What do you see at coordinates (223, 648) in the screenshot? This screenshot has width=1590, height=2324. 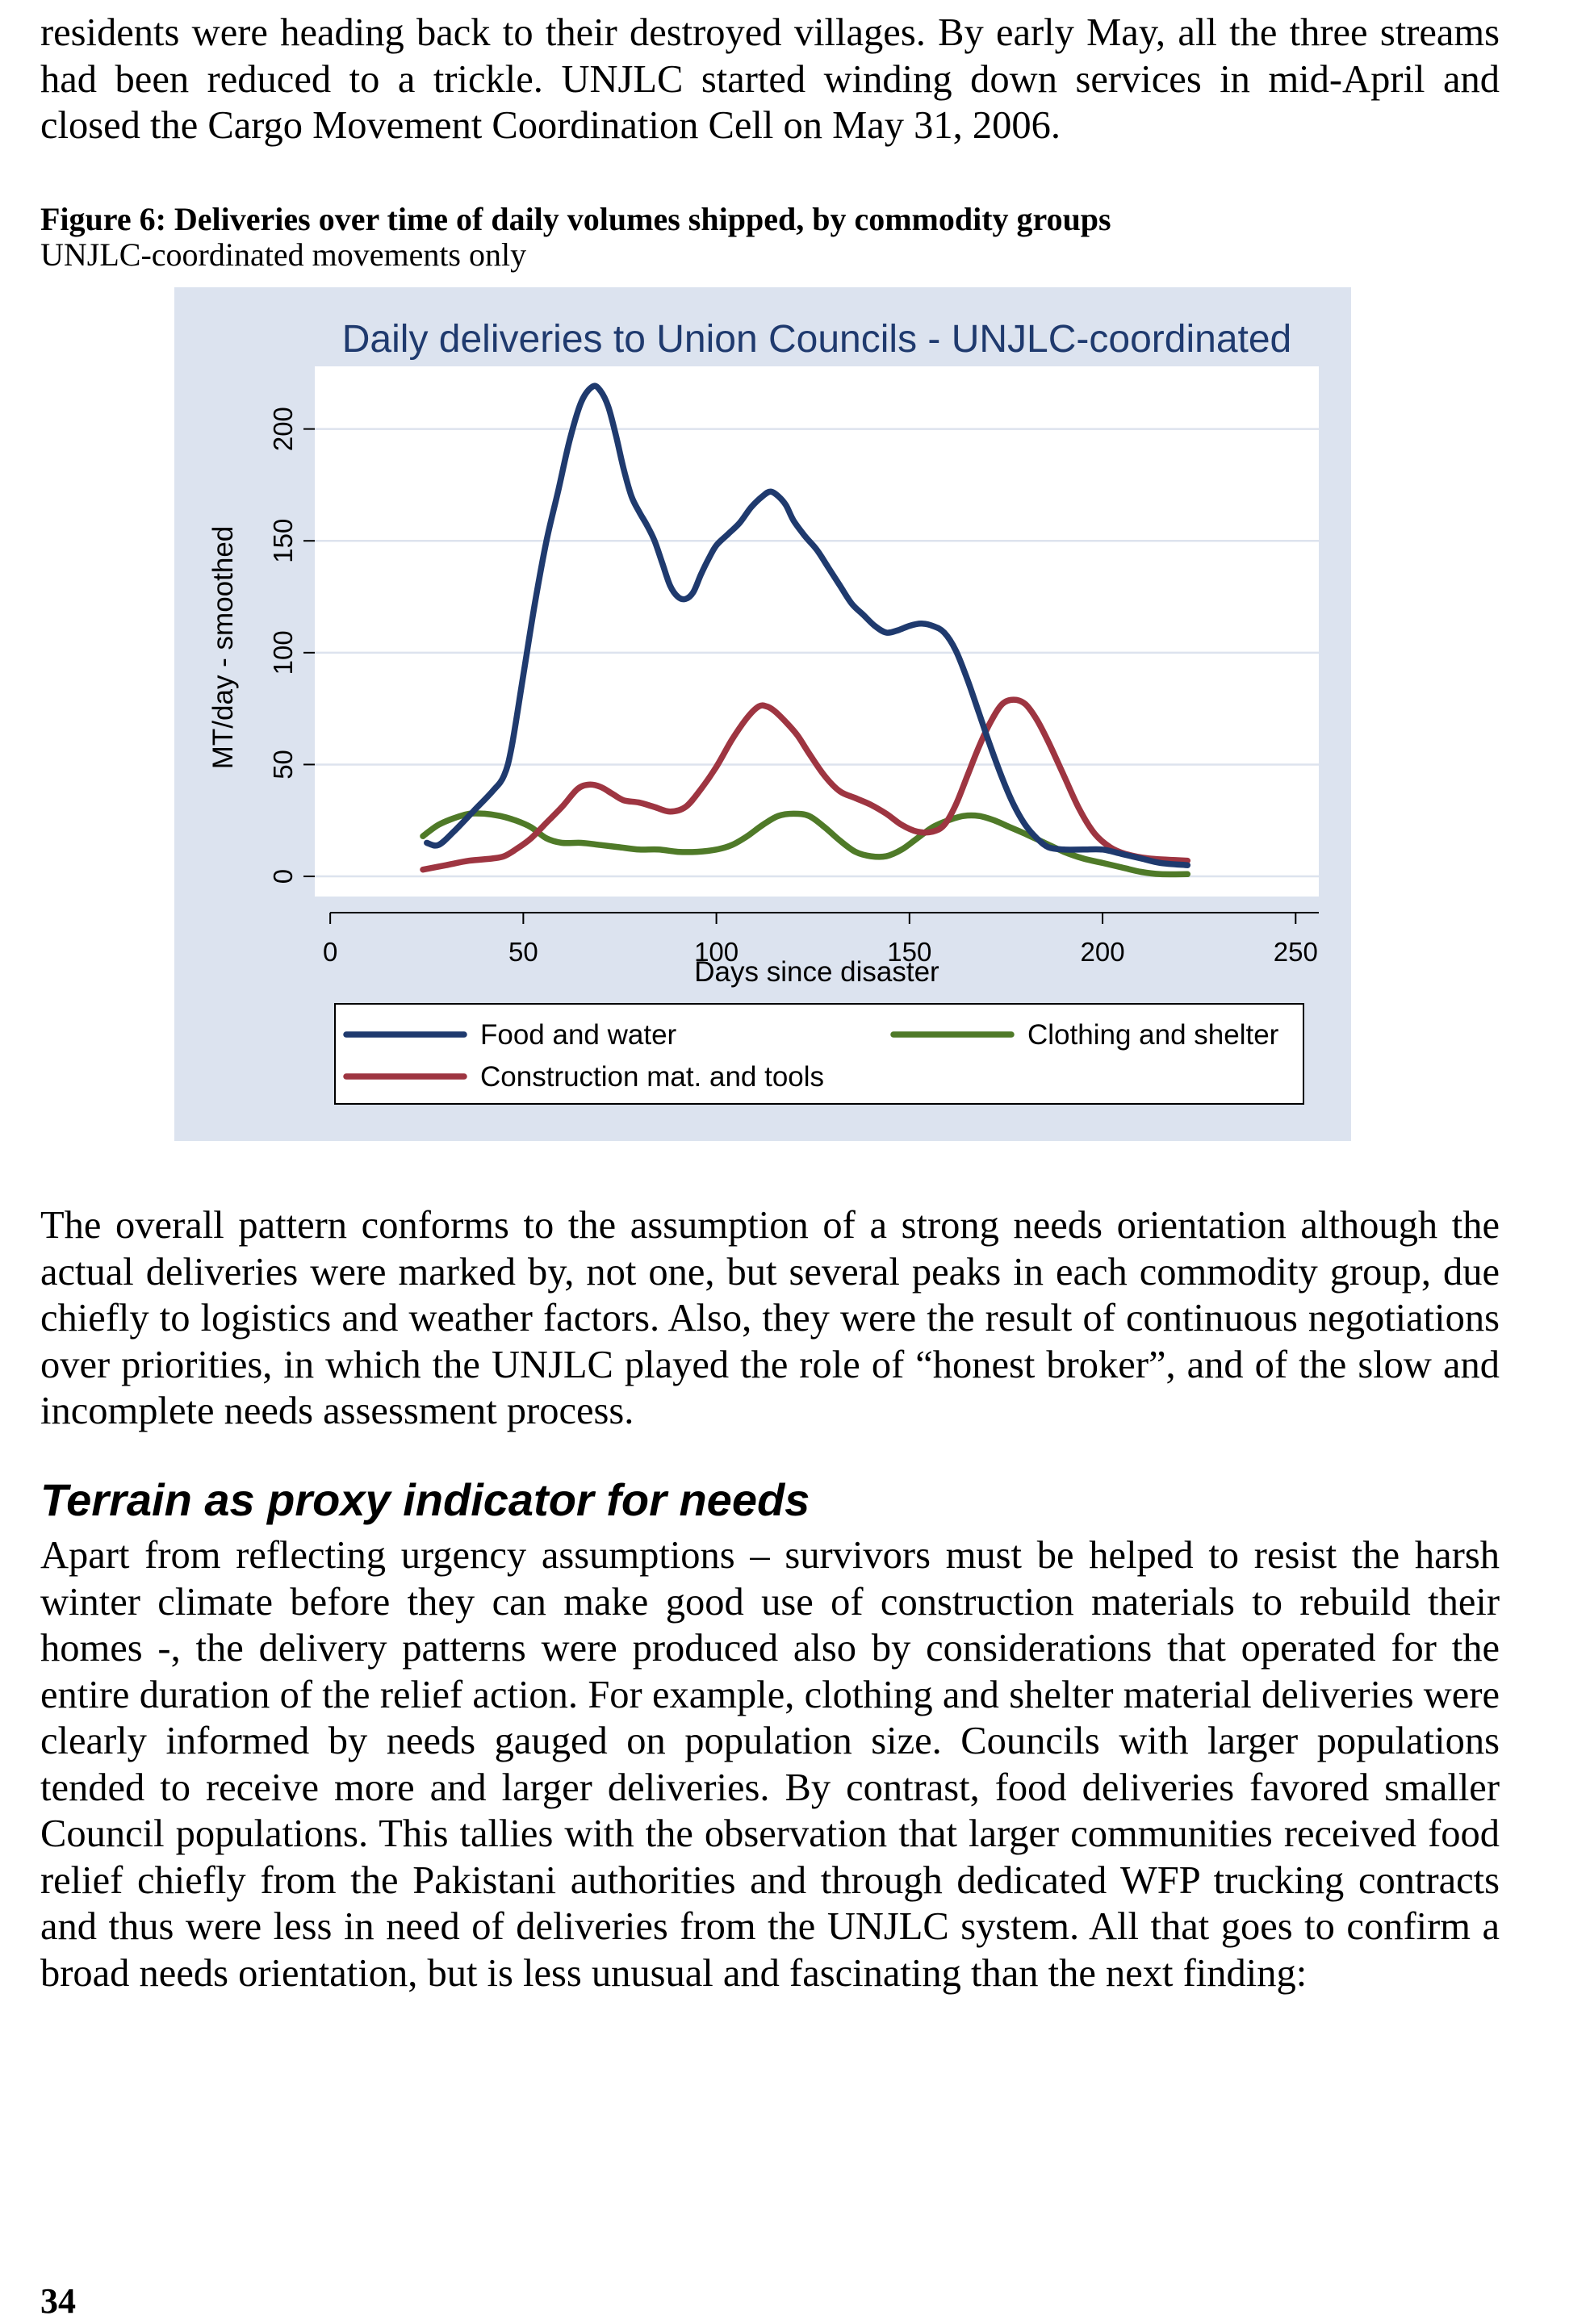 I see `y-axis-label: MT/day - smoothed` at bounding box center [223, 648].